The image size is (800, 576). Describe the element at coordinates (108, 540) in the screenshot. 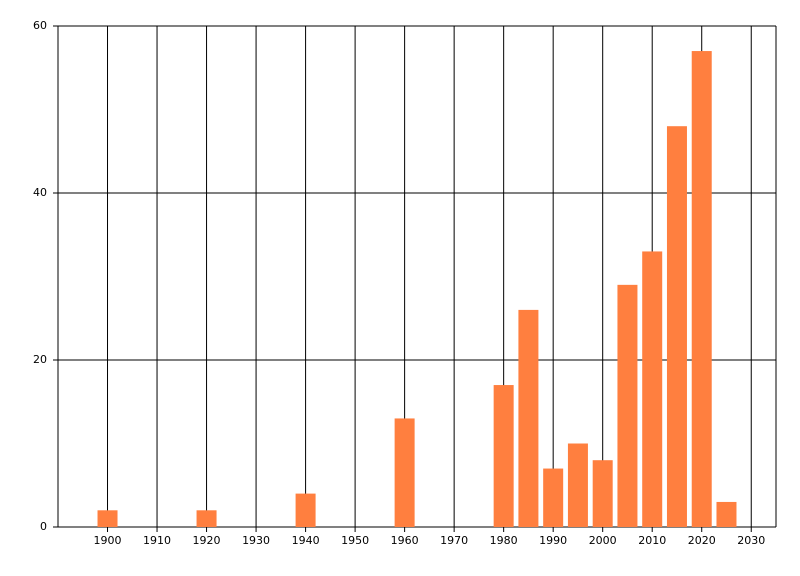

I see `x-tick-label: 1900` at that location.